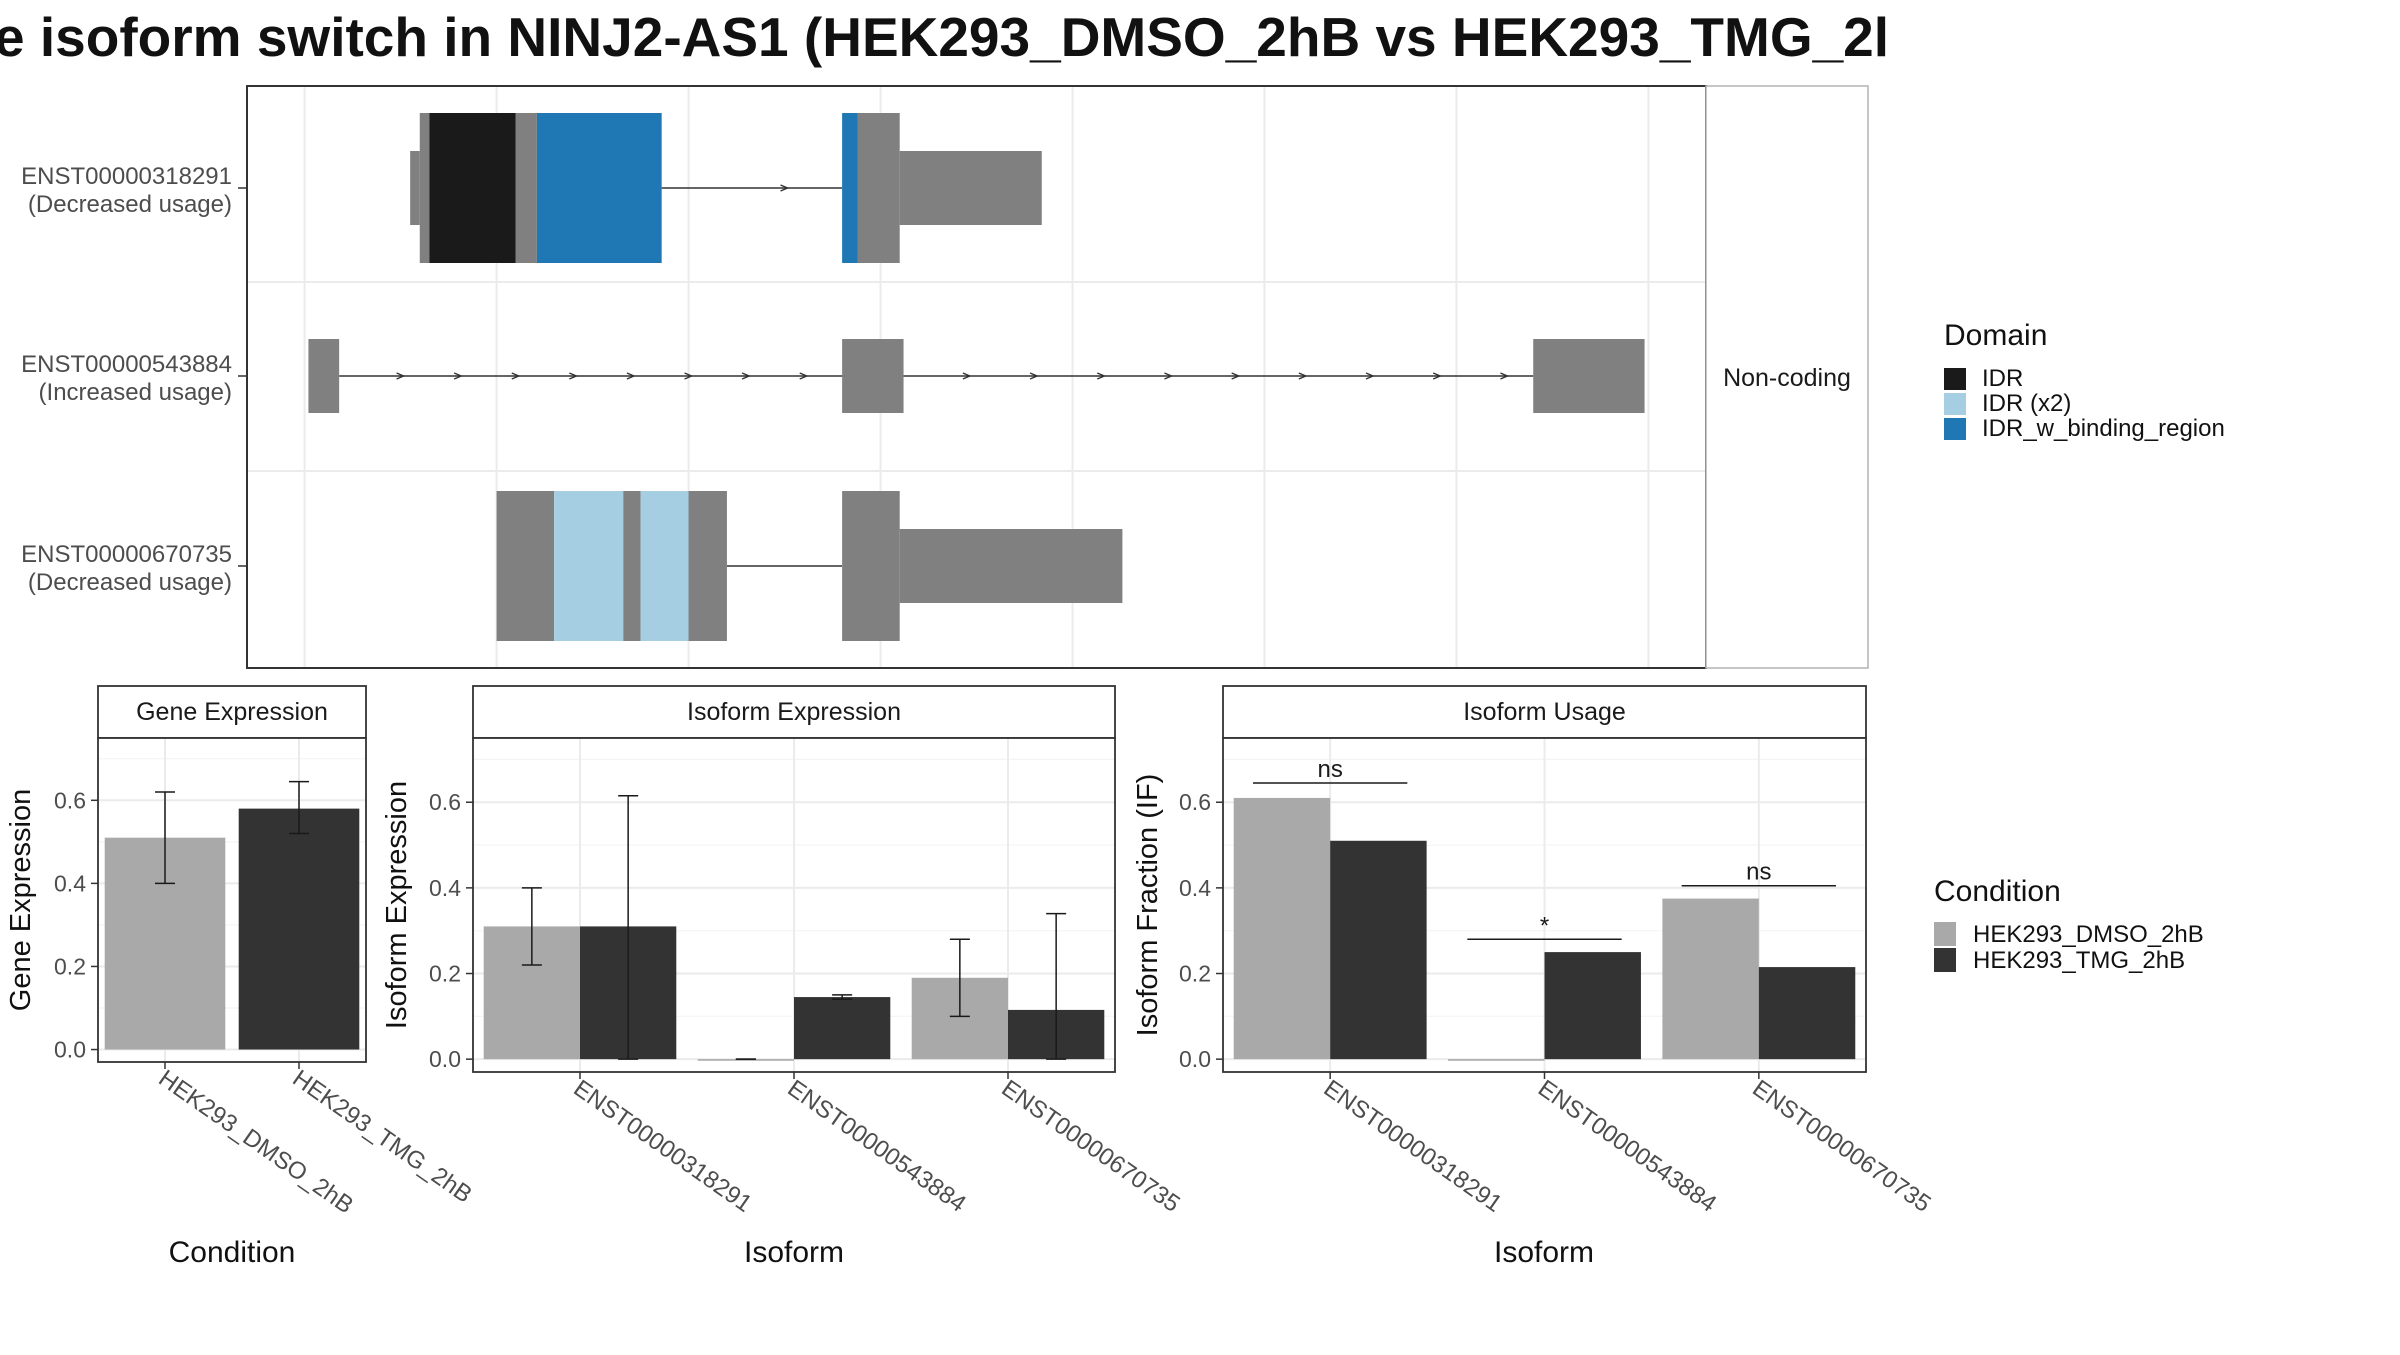  I want to click on bar-HEK293_TMG_2hB-ENST00000670735, so click(1807, 1013).